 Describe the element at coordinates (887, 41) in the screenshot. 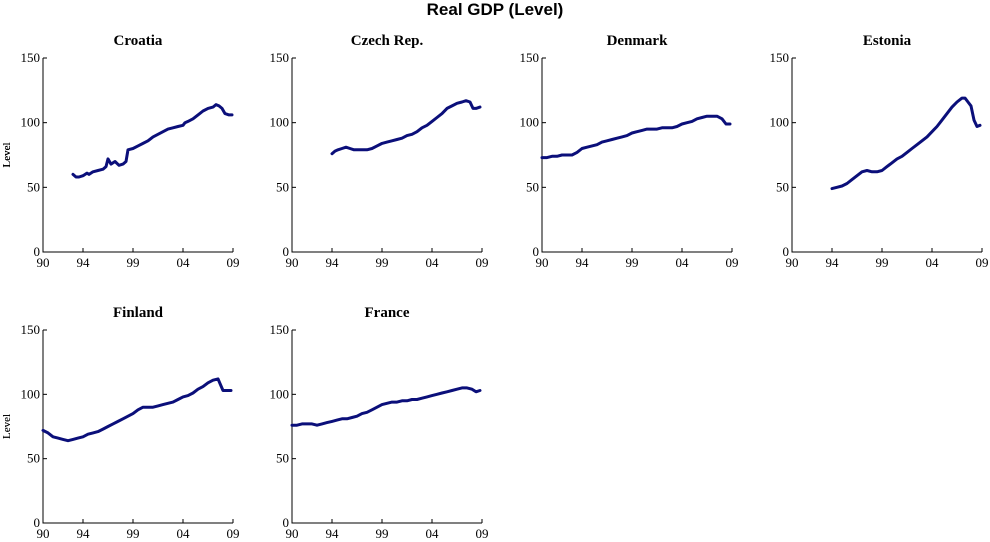

I see `panel-title: Estonia` at that location.